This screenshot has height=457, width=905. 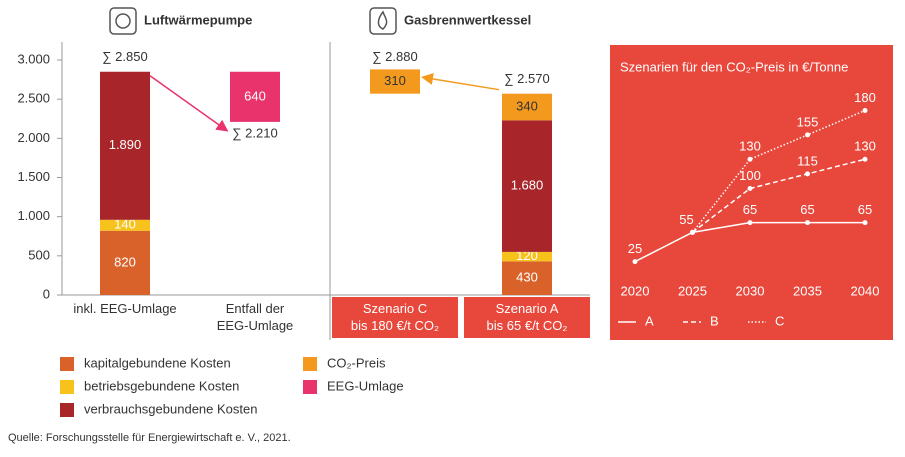 I want to click on group-label: Luftwärmepumpe, so click(x=198, y=19).